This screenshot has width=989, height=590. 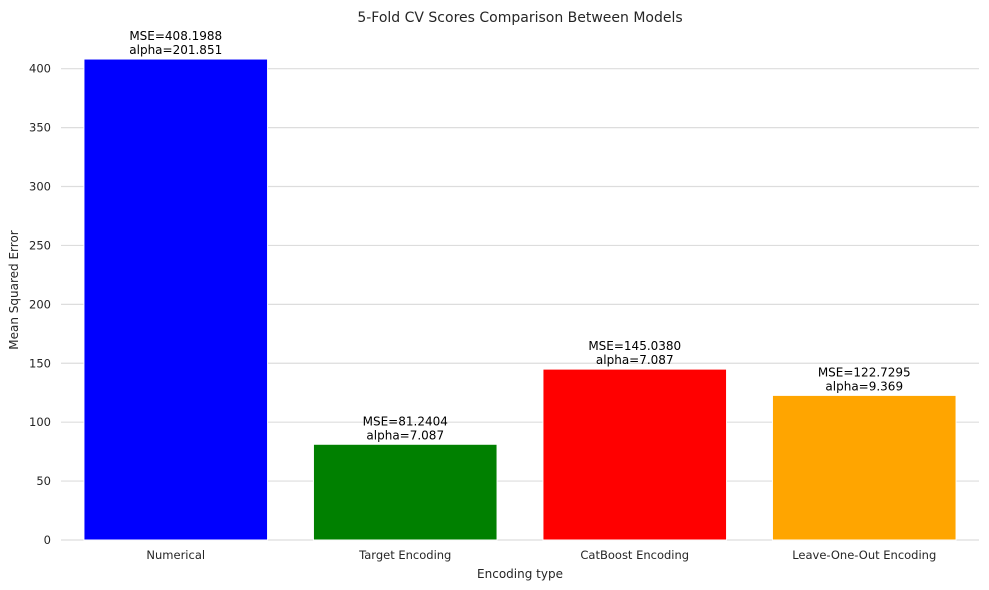 I want to click on x-axis-label: Encoding type, so click(x=520, y=574).